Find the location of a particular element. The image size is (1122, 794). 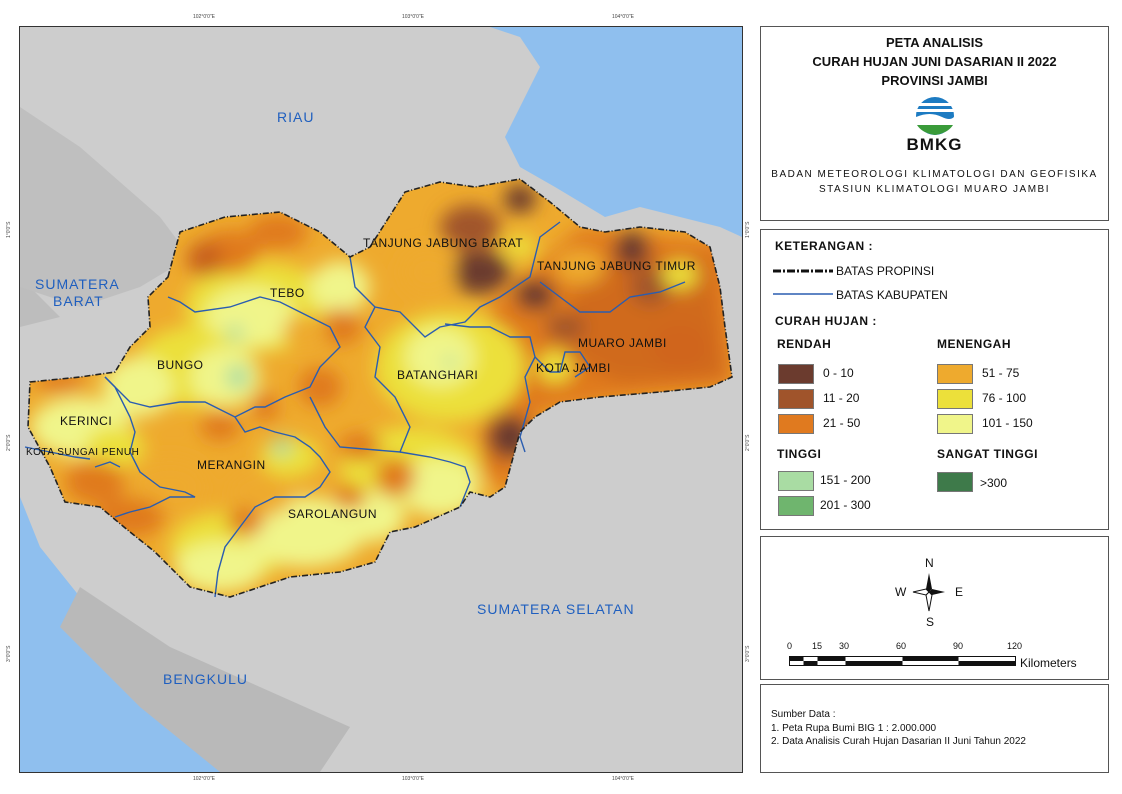

sea-west is located at coordinates (155, 634).